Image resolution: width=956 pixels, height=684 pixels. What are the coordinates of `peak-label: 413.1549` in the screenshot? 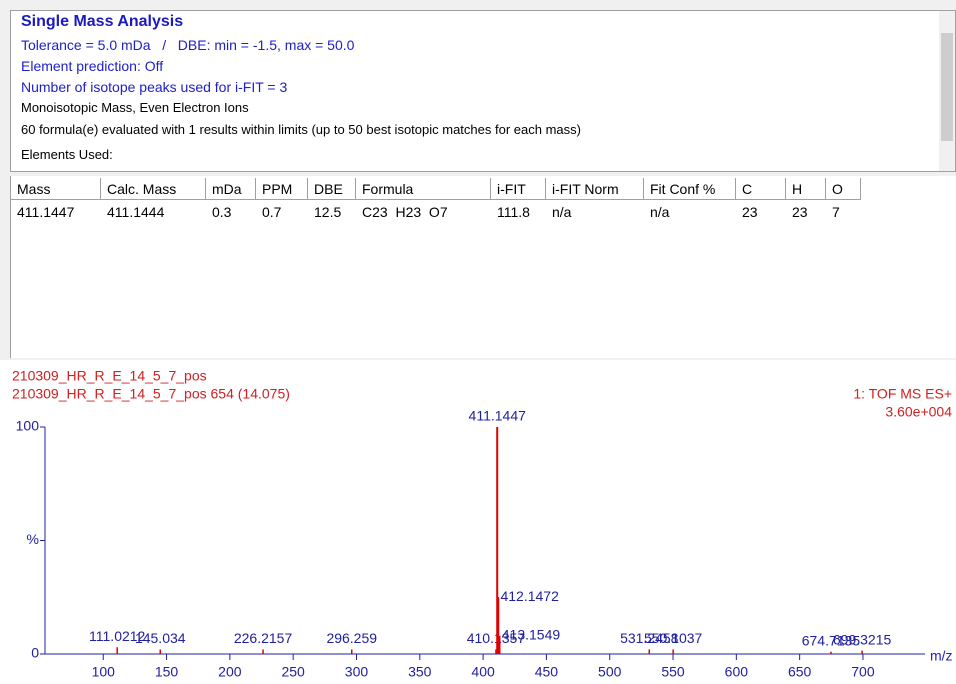 It's located at (531, 635).